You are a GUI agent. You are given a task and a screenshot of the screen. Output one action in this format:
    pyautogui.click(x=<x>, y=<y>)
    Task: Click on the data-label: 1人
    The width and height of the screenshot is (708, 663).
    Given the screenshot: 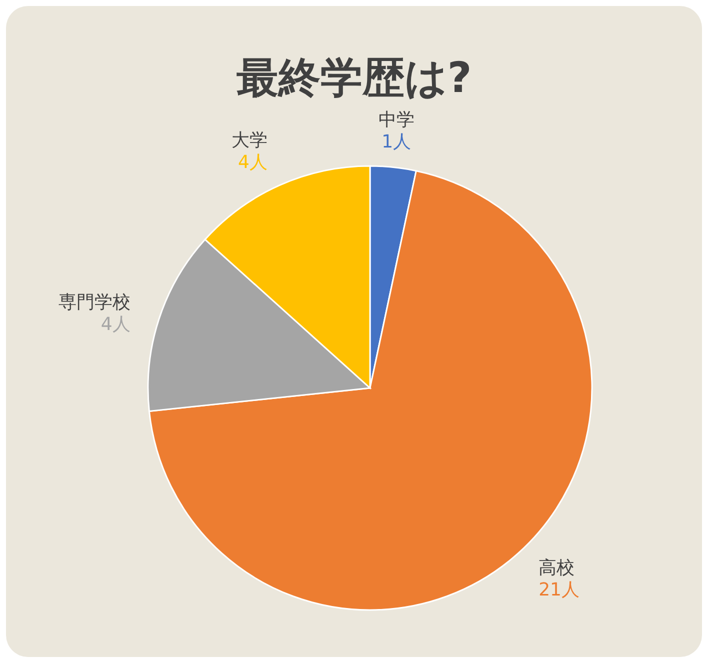 What is the action you would take?
    pyautogui.click(x=397, y=141)
    